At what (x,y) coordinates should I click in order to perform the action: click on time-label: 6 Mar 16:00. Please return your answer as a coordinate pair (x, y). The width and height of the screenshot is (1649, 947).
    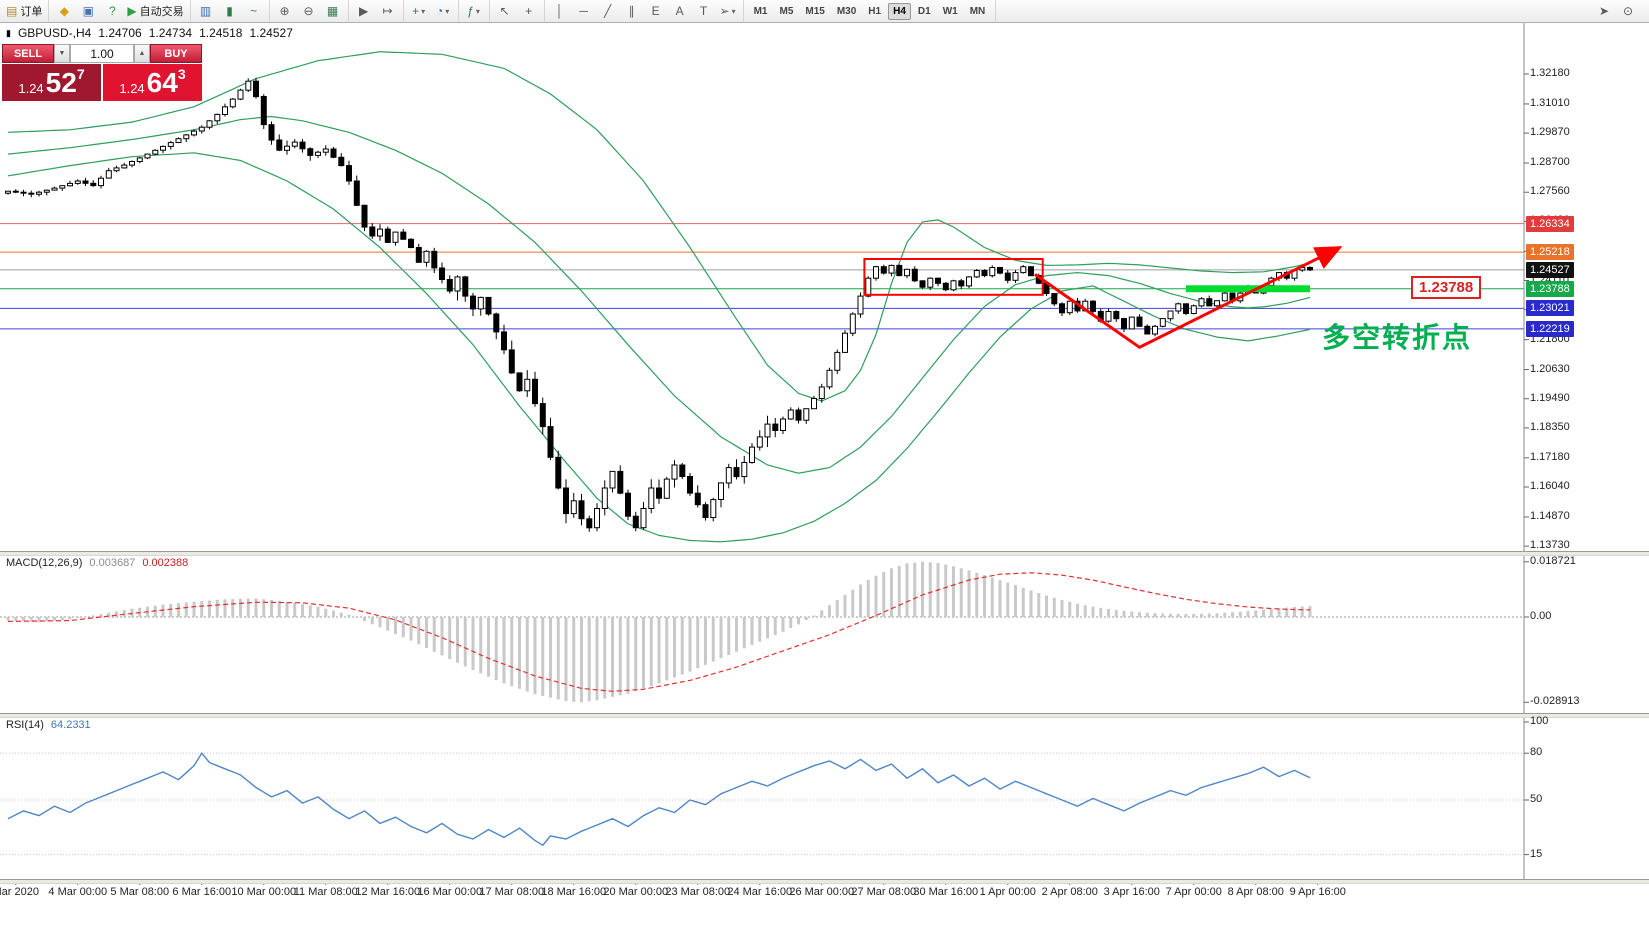
    Looking at the image, I should click on (202, 892).